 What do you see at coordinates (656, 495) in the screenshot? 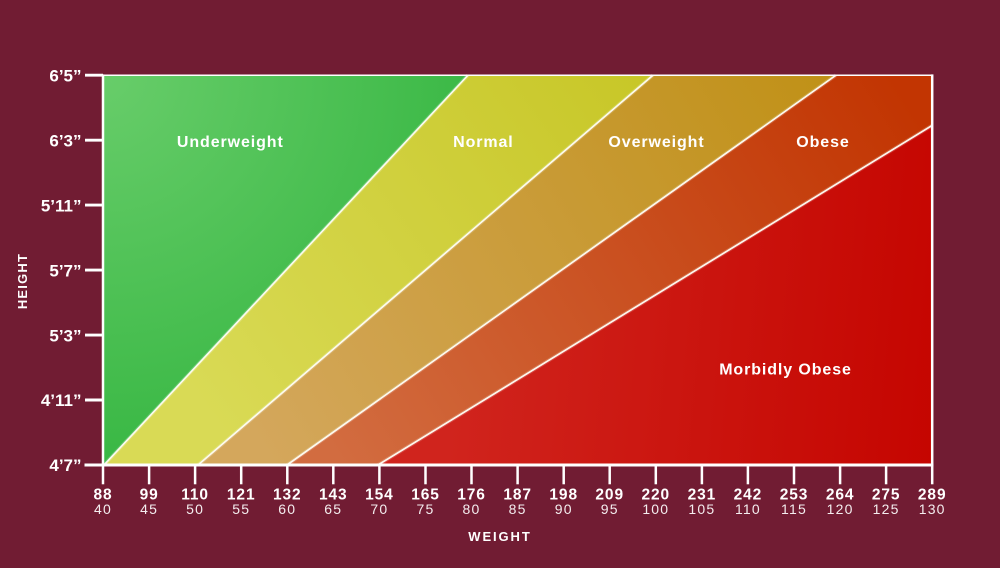
I see `svg-text: 220` at bounding box center [656, 495].